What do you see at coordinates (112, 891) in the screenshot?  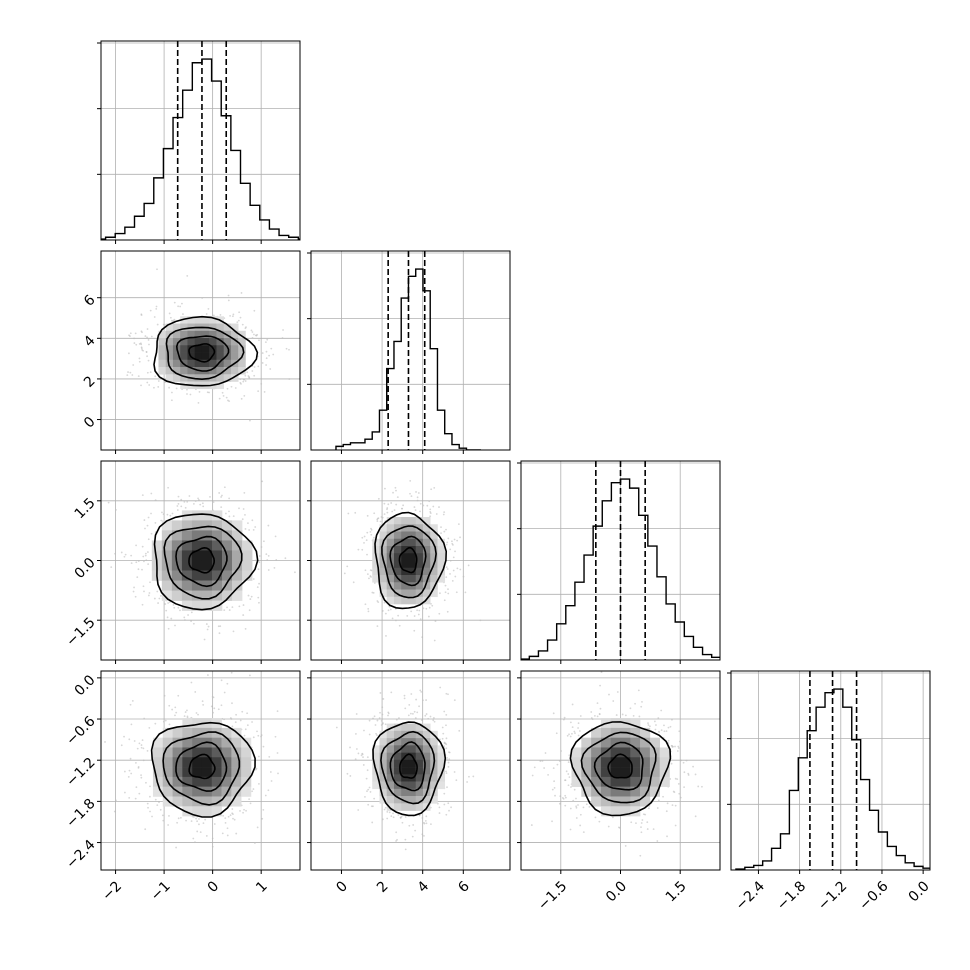 I see `x-tick-label: −2` at bounding box center [112, 891].